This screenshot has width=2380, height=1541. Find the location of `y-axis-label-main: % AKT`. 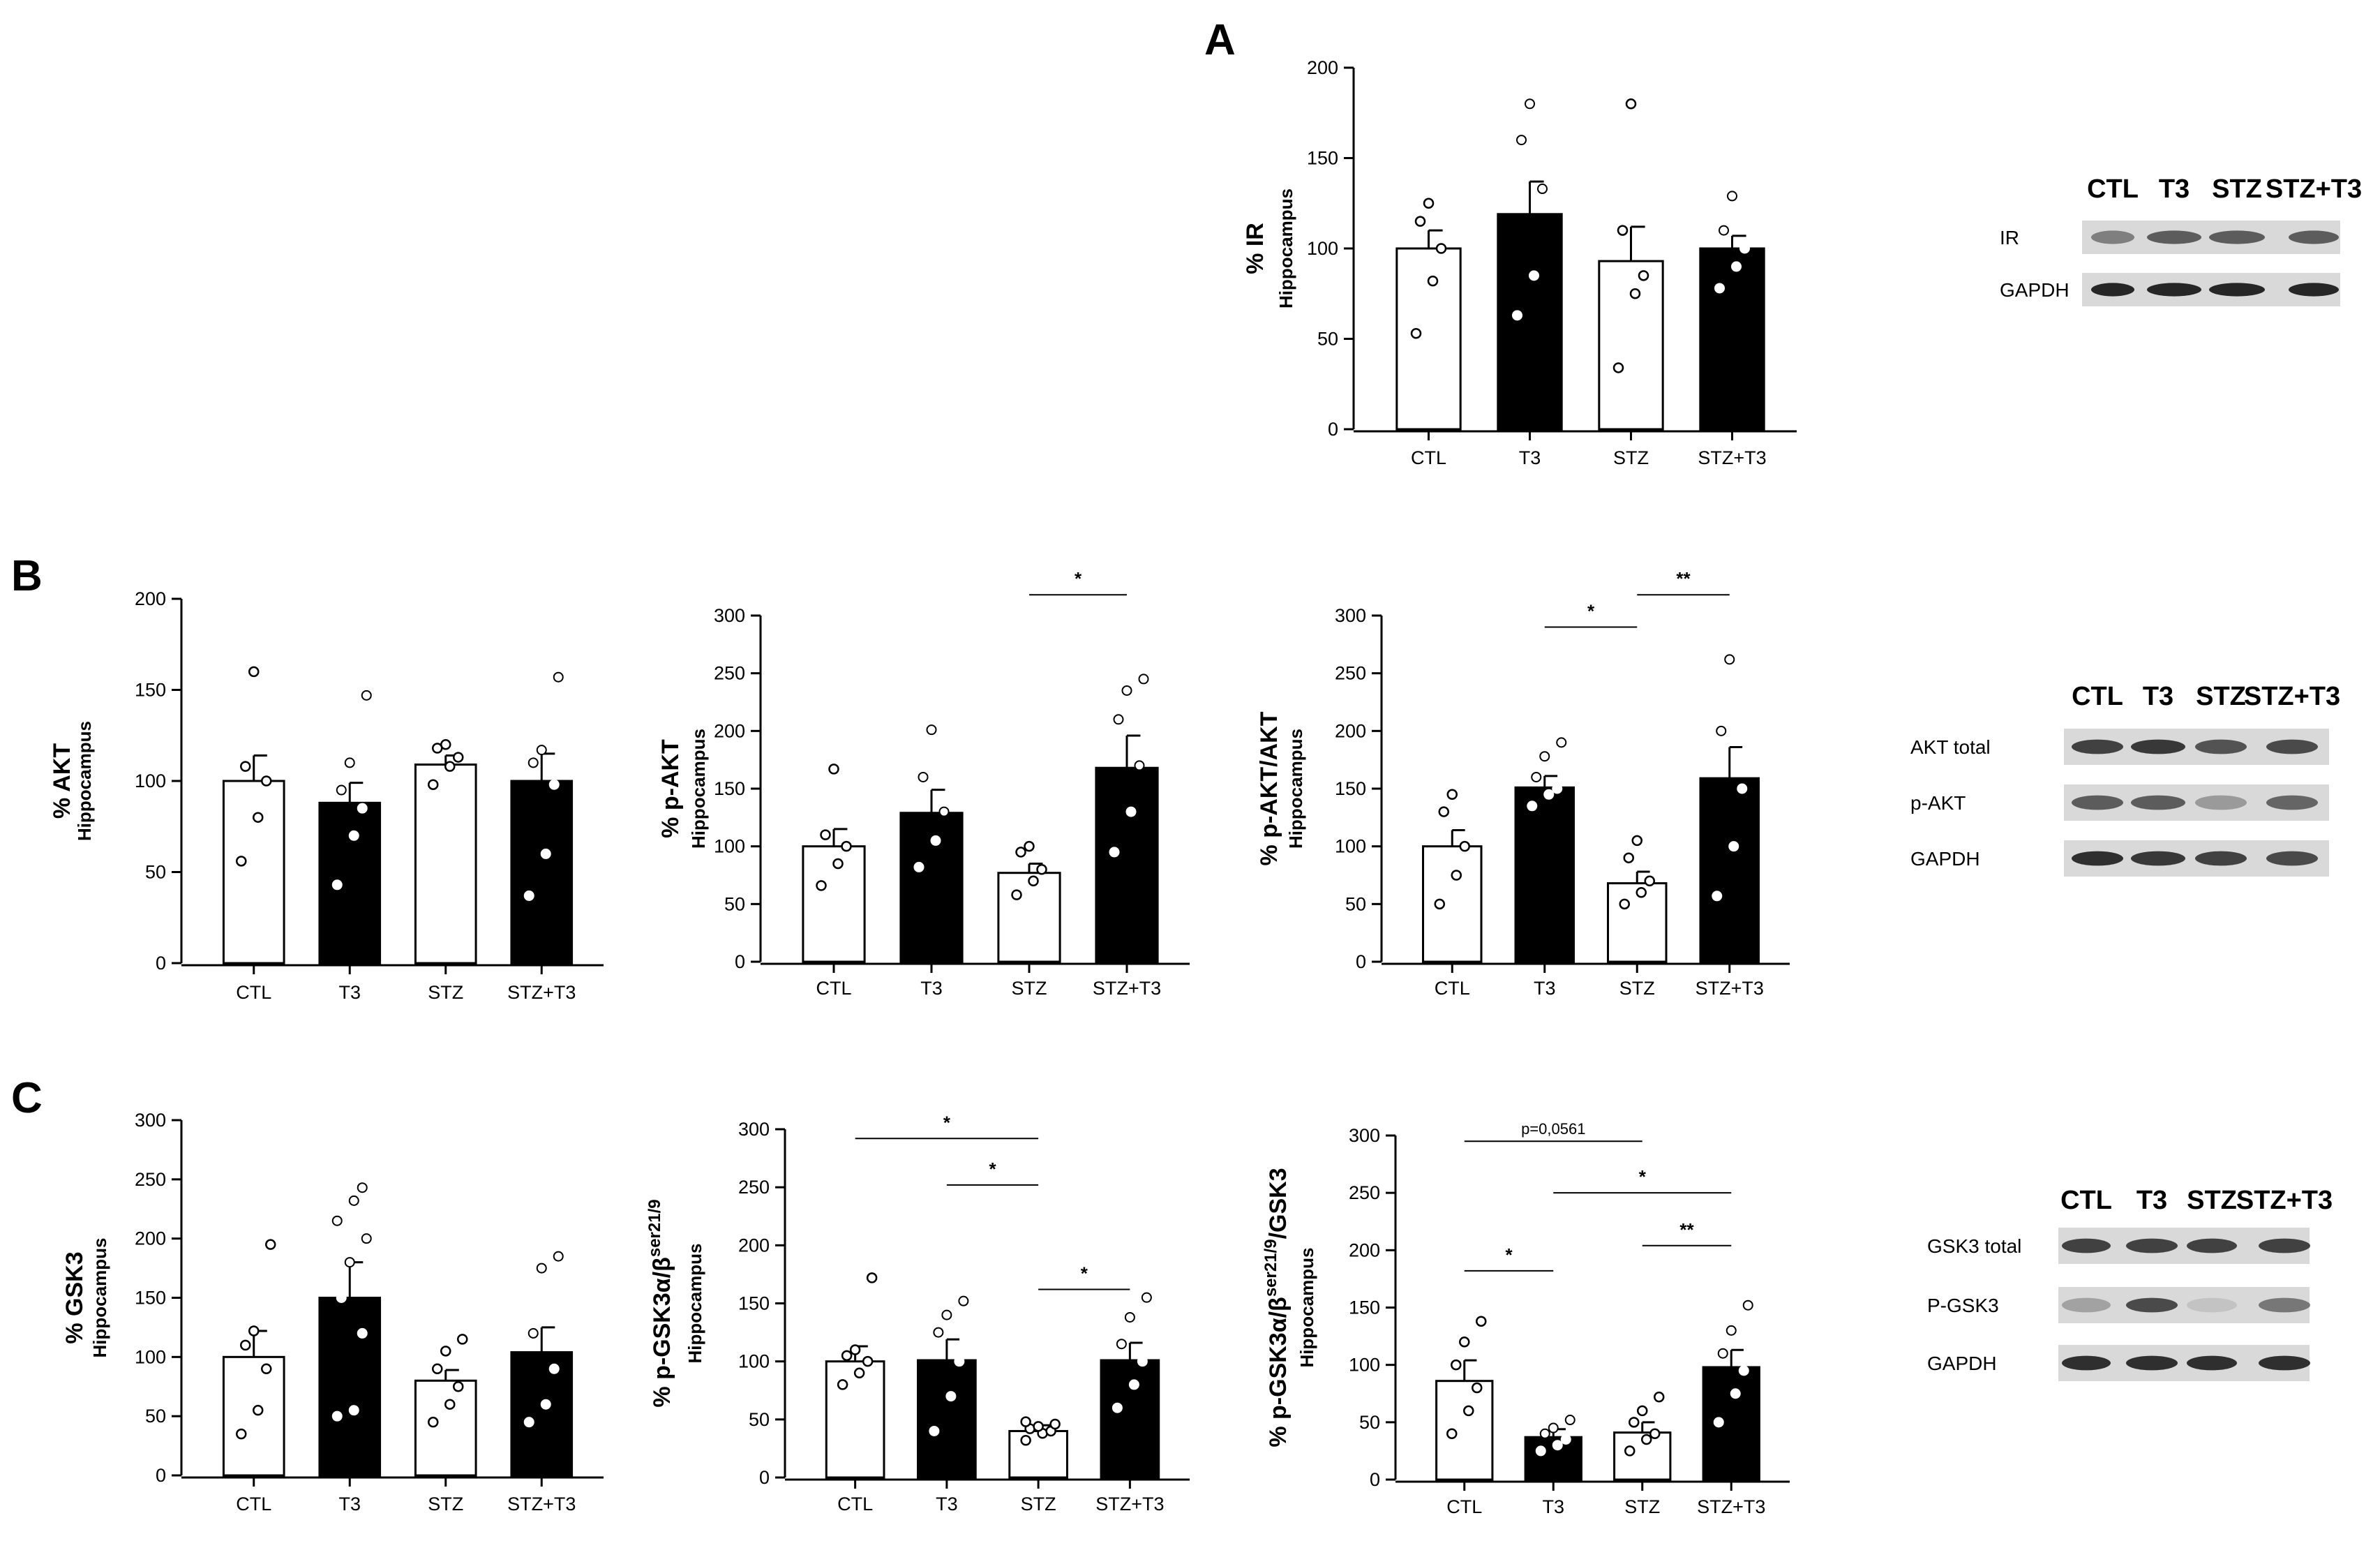

y-axis-label-main: % AKT is located at coordinates (62, 781).